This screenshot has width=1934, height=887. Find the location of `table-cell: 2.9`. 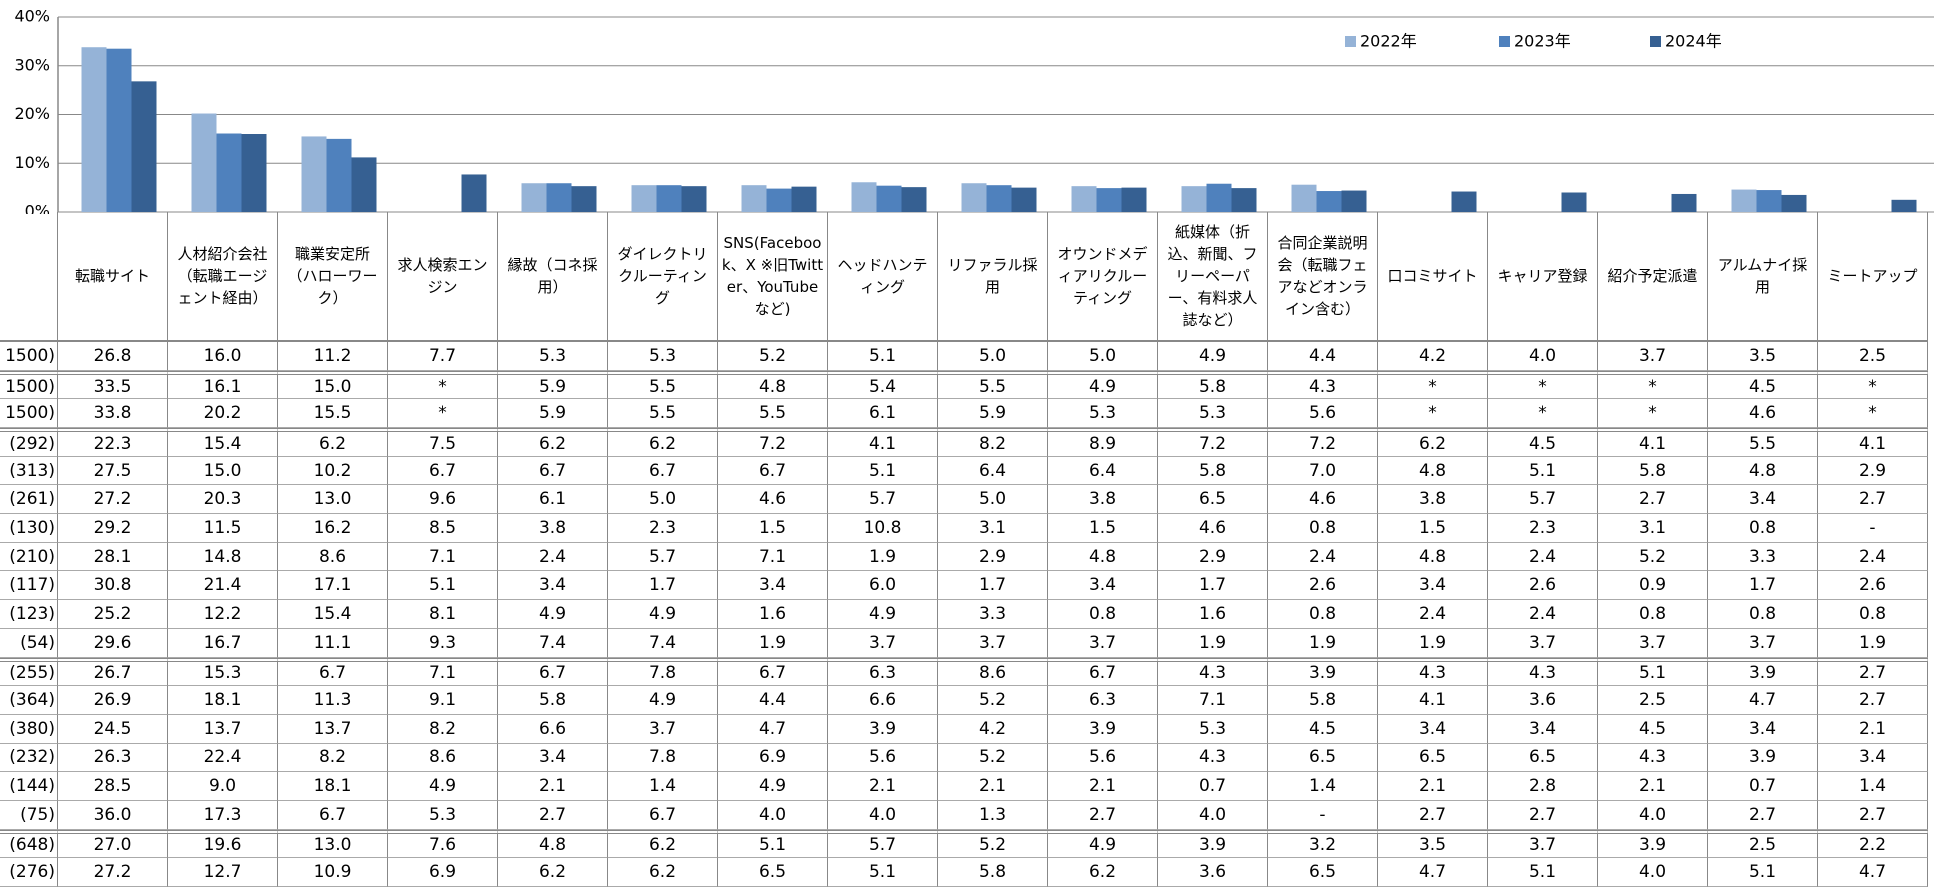

table-cell: 2.9 is located at coordinates (993, 557).